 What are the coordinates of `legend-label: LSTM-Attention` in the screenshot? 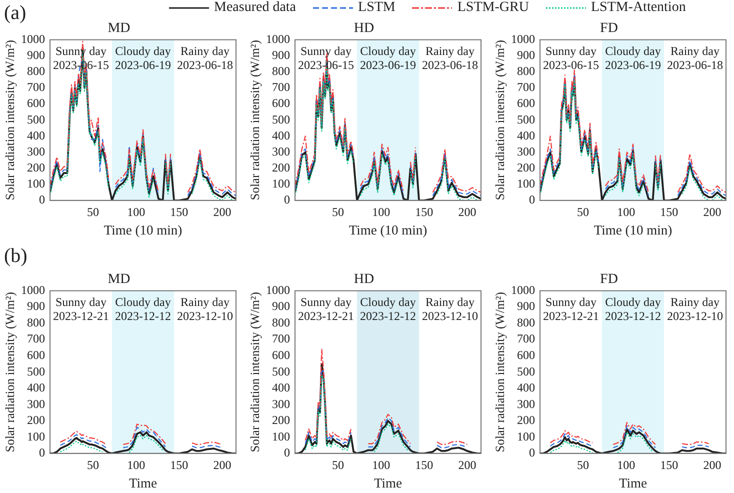 It's located at (638, 8).